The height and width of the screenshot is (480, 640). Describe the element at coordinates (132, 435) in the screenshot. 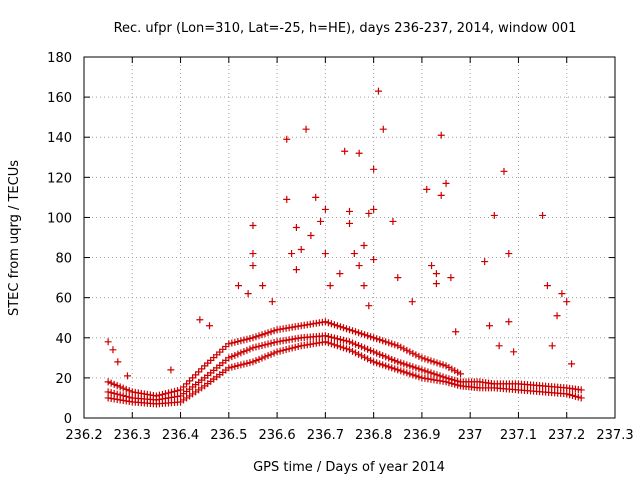

I see `x-tick-label: 236.3` at that location.